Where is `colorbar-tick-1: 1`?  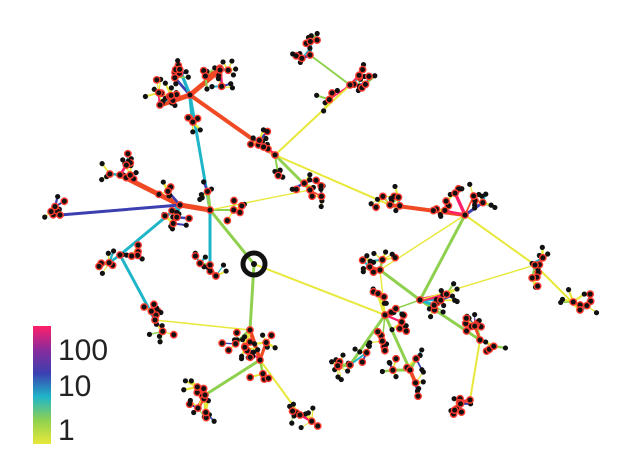
colorbar-tick-1: 1 is located at coordinates (66, 430).